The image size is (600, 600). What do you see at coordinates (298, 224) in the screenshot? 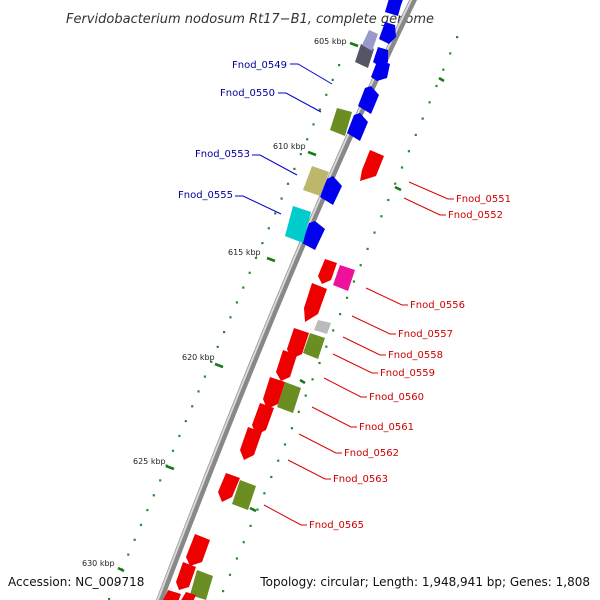
I see `gene-cyan` at bounding box center [298, 224].